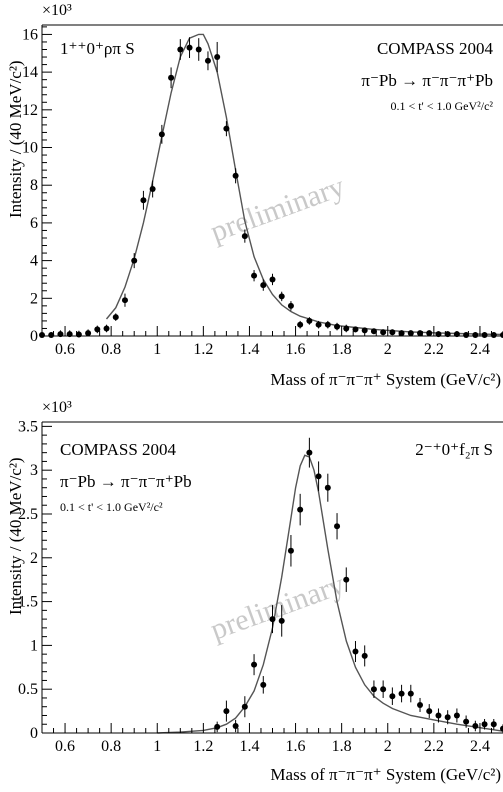 The width and height of the screenshot is (503, 792). Describe the element at coordinates (126, 481) in the screenshot. I see `reaction-label: π⁻Pb → π⁻π⁻π⁺Pb` at that location.